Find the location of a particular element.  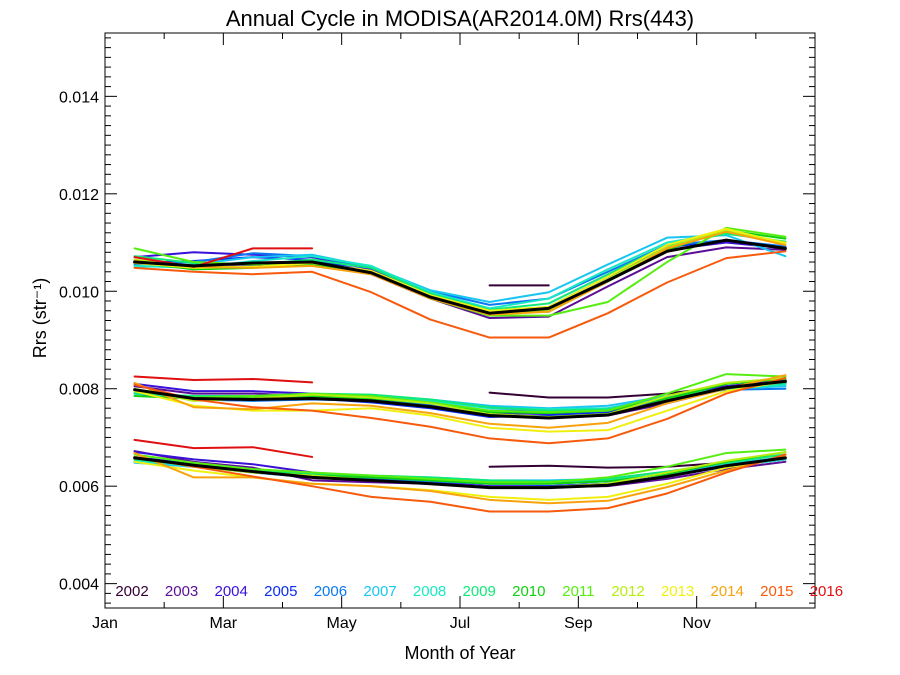

legend-item-2010: 2010 is located at coordinates (528, 591).